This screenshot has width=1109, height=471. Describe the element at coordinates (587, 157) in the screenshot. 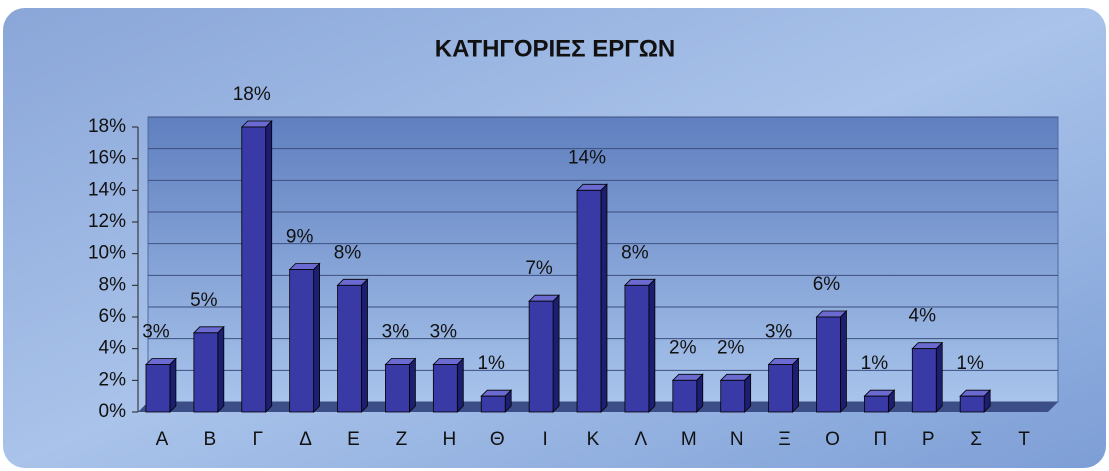

I see `data-label: 14%` at that location.